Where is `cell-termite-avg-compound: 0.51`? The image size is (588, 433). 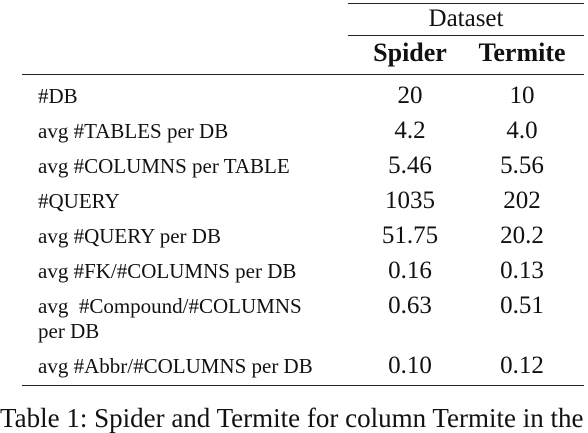
cell-termite-avg-compound: 0.51 is located at coordinates (522, 305).